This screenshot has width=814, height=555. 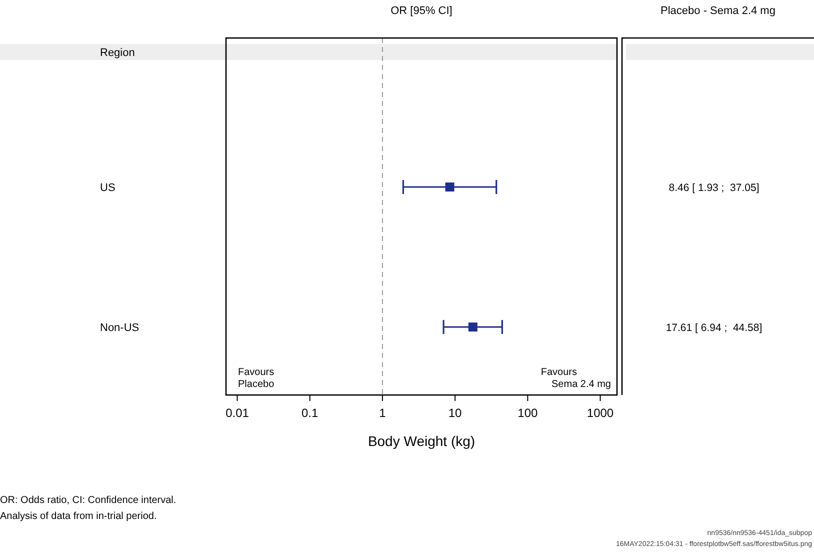 What do you see at coordinates (108, 188) in the screenshot?
I see `y-tick-label: US` at bounding box center [108, 188].